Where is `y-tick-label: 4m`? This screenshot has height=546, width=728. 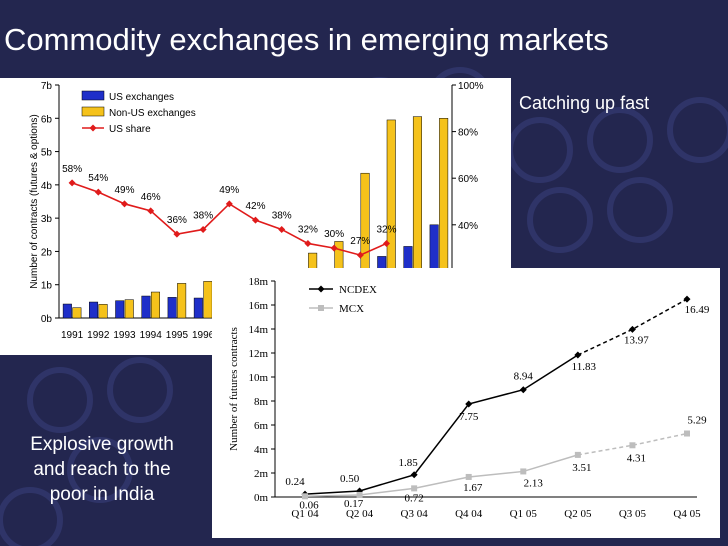
y-tick-label: 4m is located at coordinates (261, 450).